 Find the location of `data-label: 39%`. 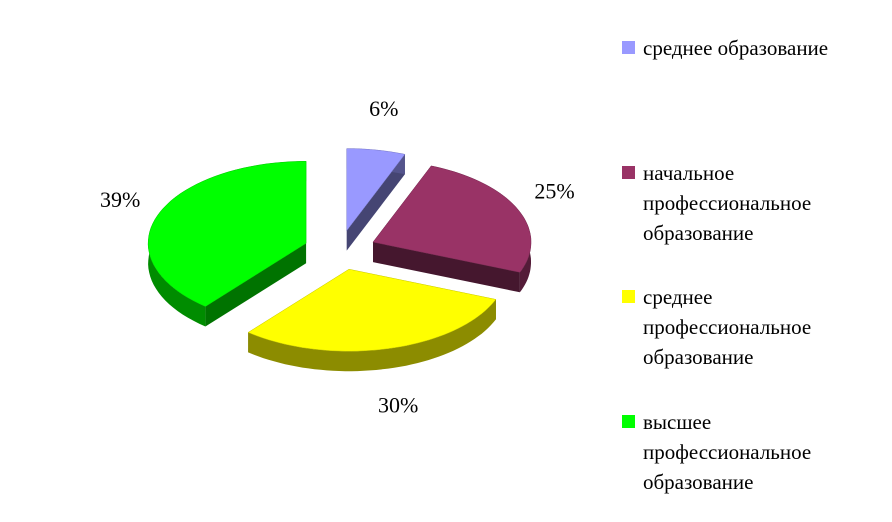

data-label: 39% is located at coordinates (120, 199).